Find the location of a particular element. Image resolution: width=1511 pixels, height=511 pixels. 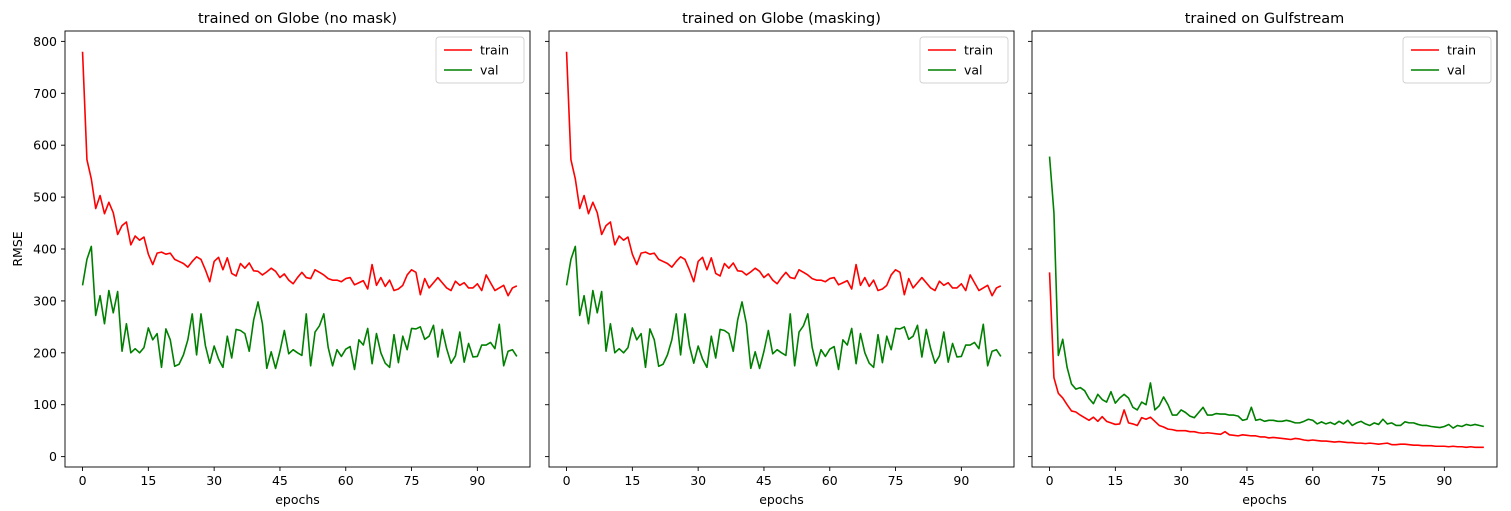

y-tick-label: 100 is located at coordinates (45, 404).